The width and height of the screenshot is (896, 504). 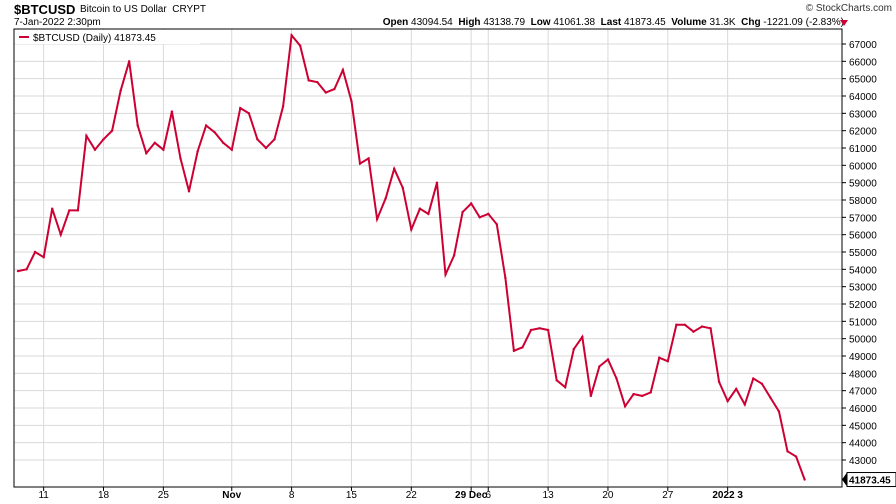 I want to click on last-value-label: 41873.45, so click(x=869, y=480).